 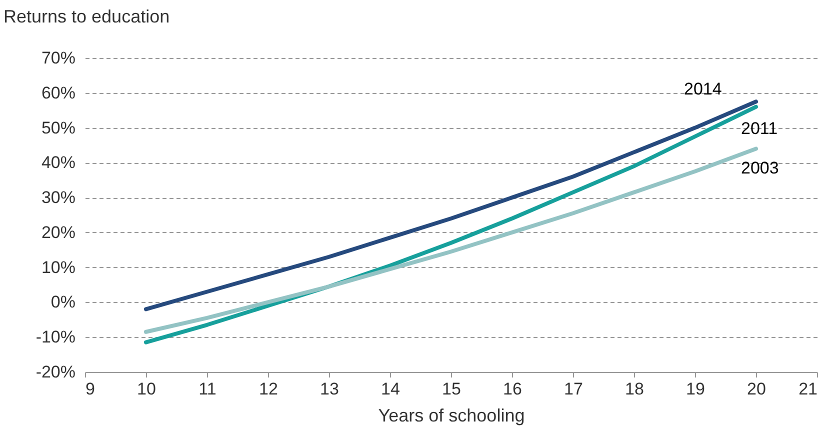 What do you see at coordinates (90, 389) in the screenshot?
I see `x-tick-label: 9` at bounding box center [90, 389].